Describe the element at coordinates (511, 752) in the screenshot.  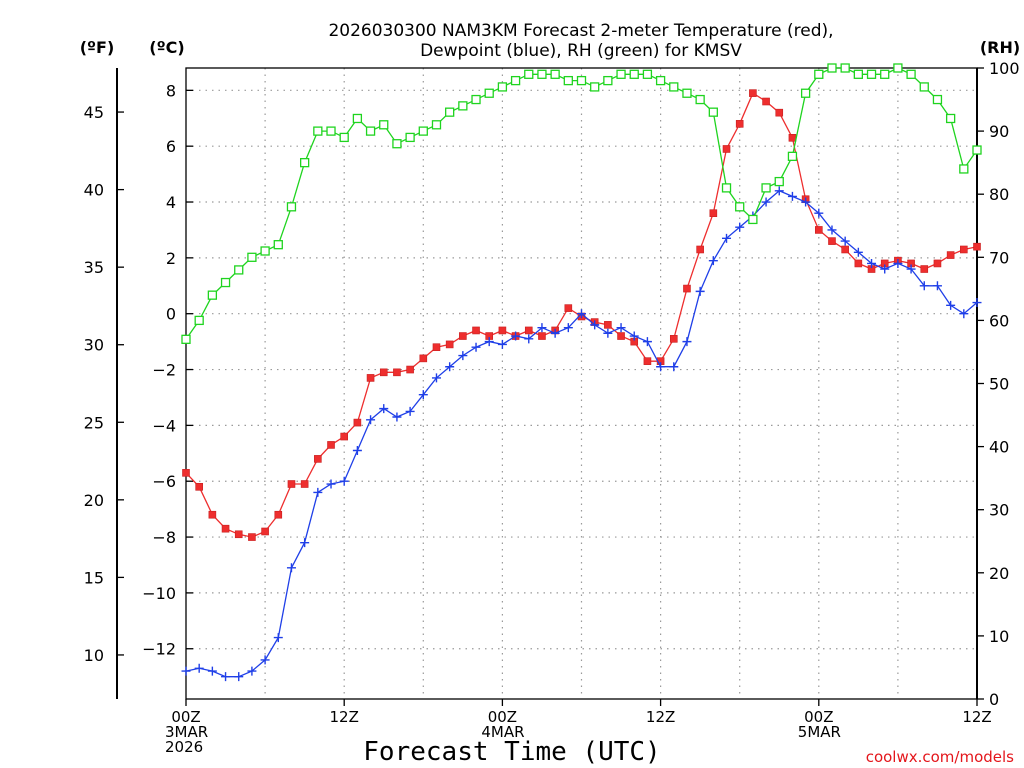
I see `x-axis-label: Forecast Time (UTC)` at that location.